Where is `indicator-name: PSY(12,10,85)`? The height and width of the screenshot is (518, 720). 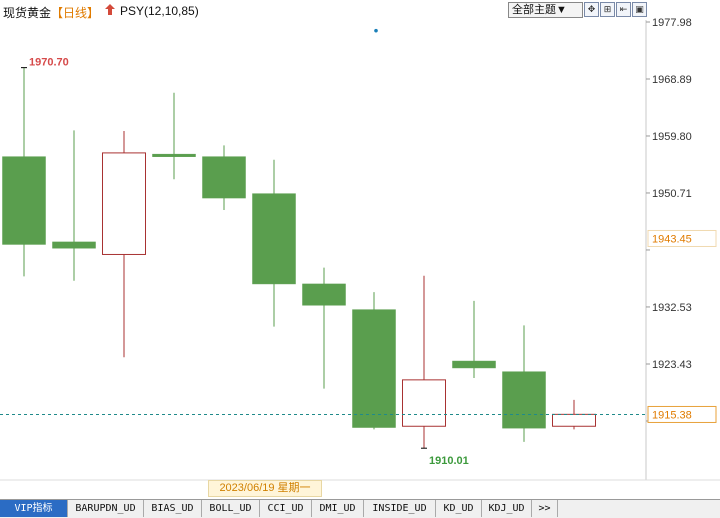 indicator-name: PSY(12,10,85) is located at coordinates (159, 11).